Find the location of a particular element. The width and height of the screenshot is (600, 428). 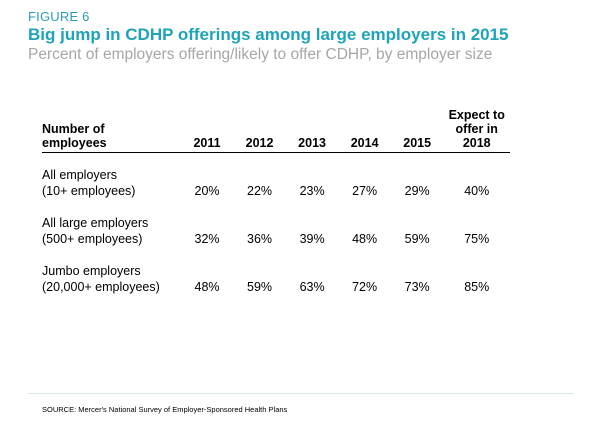

footer-divider is located at coordinates (301, 393).